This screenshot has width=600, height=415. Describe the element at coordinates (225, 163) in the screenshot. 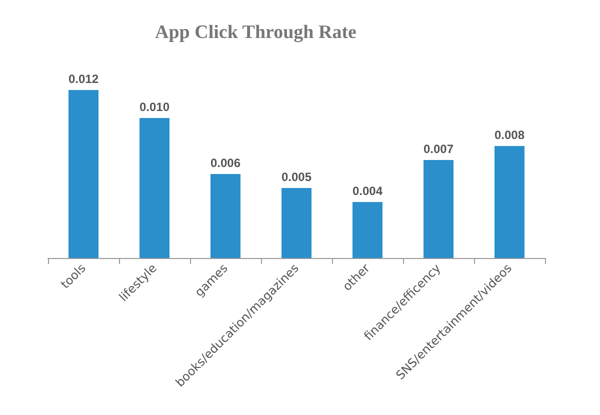

I see `data-label: 0.006` at that location.